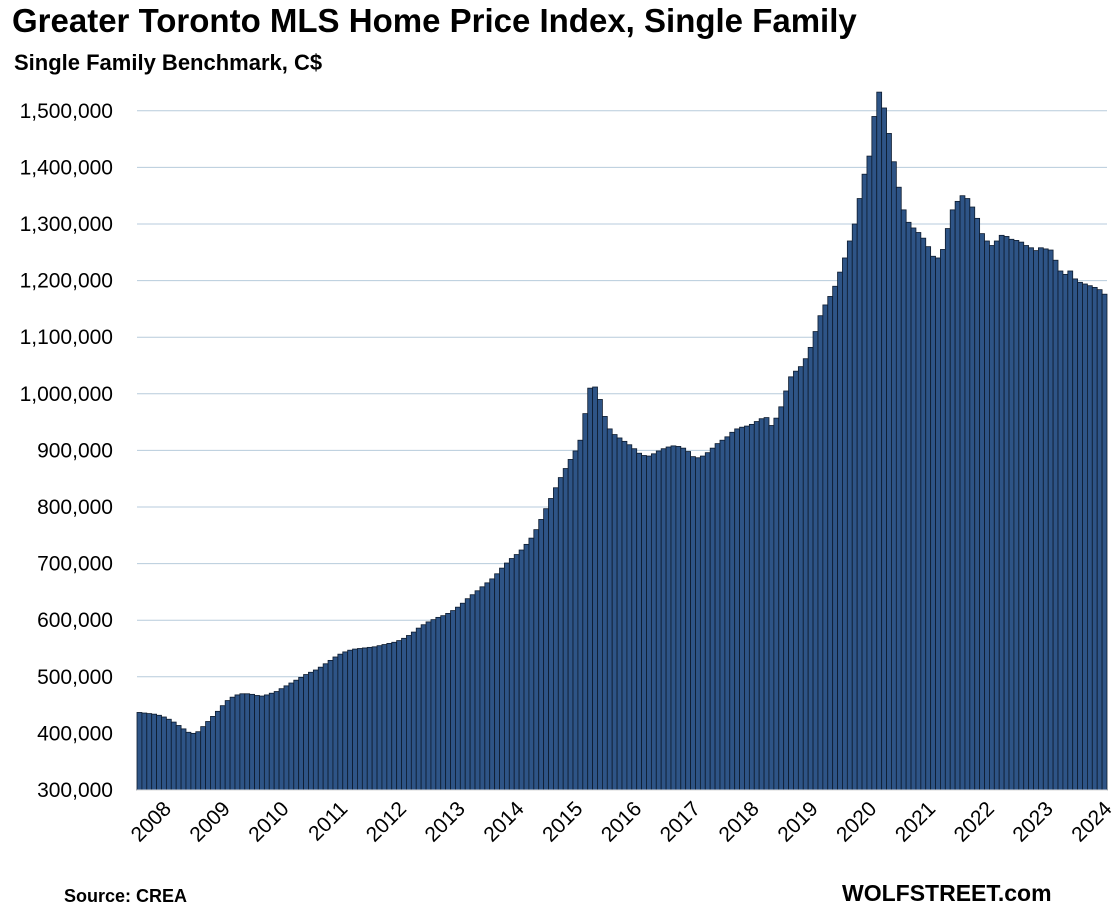  I want to click on x-tick-label: 2017, so click(680, 821).